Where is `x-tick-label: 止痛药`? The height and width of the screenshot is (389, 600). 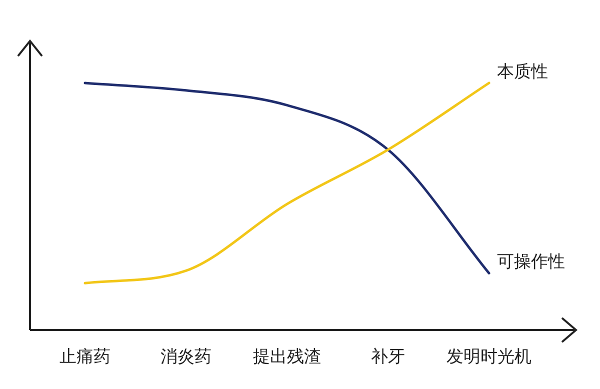
x-tick-label: 止痛药 is located at coordinates (85, 357).